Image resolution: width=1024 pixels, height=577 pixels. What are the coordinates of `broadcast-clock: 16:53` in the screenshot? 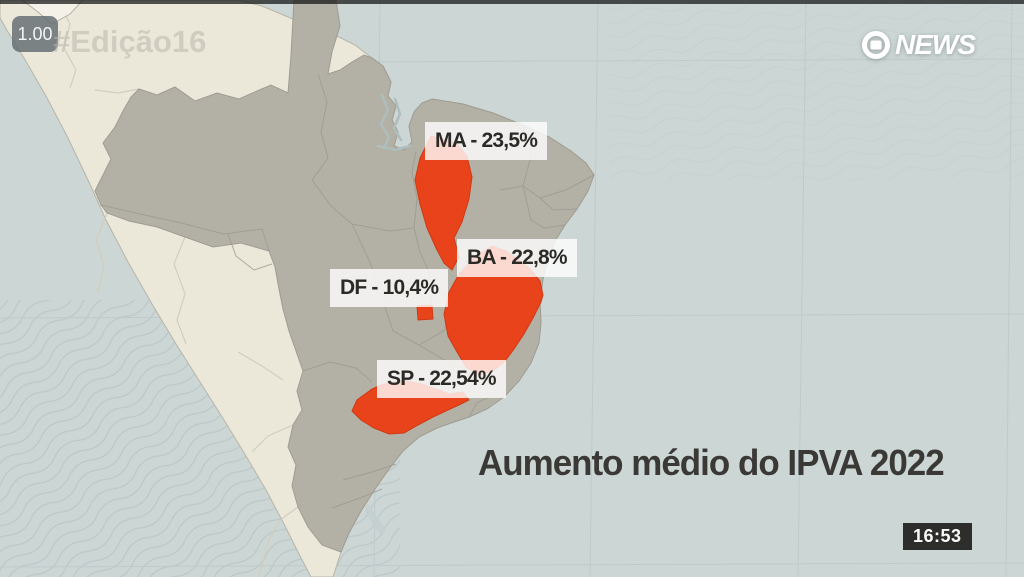 It's located at (937, 536).